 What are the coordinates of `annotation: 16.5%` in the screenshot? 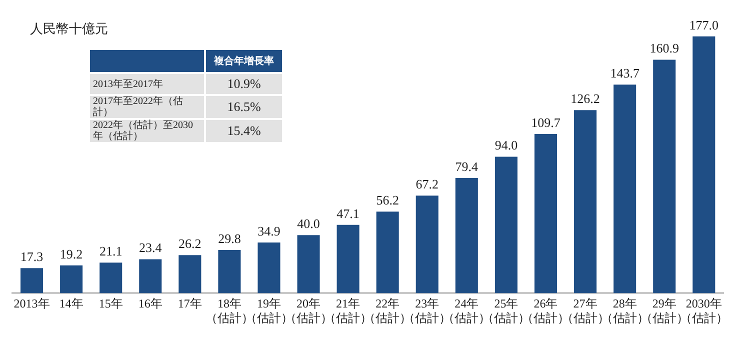 It's located at (244, 107).